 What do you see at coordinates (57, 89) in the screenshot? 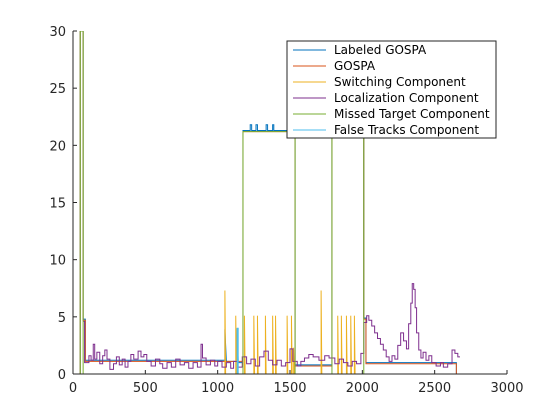
I see `y-tick-label: 25` at bounding box center [57, 89].